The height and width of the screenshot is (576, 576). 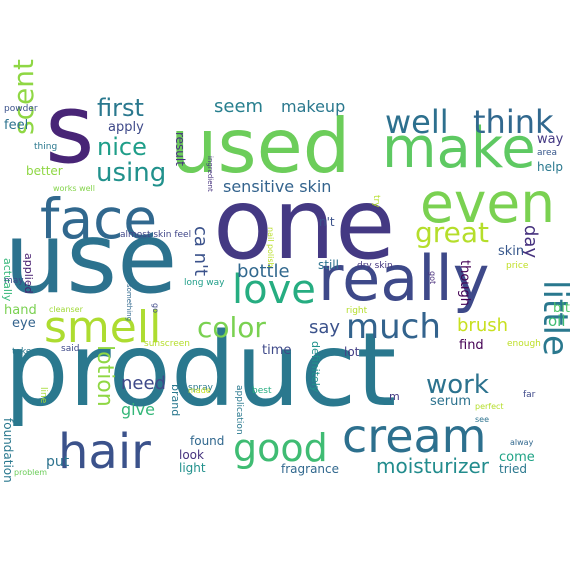 What do you see at coordinates (204, 283) in the screenshot?
I see `word-long-way: long way` at bounding box center [204, 283].